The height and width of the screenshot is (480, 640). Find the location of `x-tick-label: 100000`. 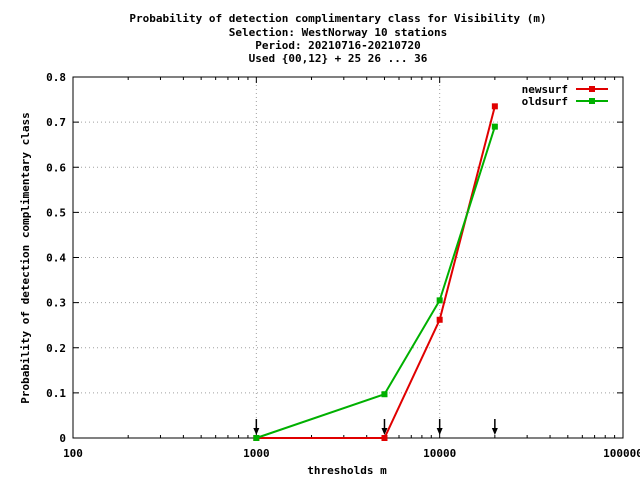

x-tick-label: 100000 is located at coordinates (621, 453).